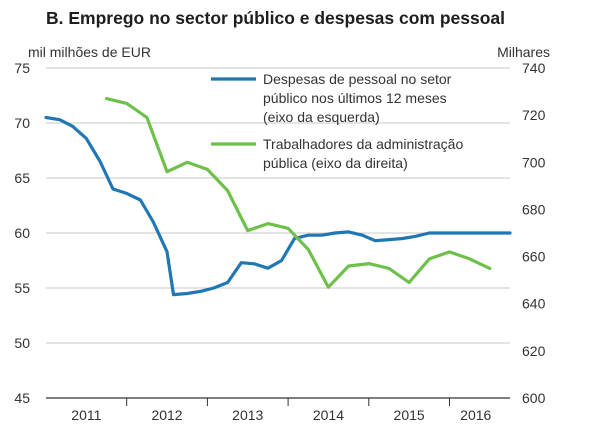 The width and height of the screenshot is (592, 439). I want to click on y-left-tick-label: 75, so click(22, 68).